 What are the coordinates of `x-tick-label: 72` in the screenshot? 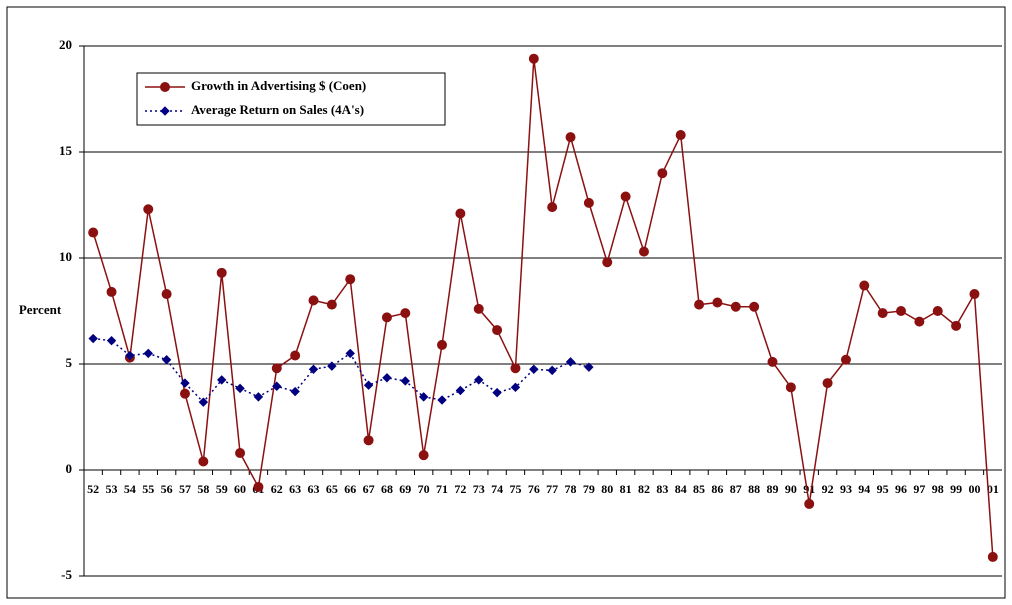 It's located at (460, 489).